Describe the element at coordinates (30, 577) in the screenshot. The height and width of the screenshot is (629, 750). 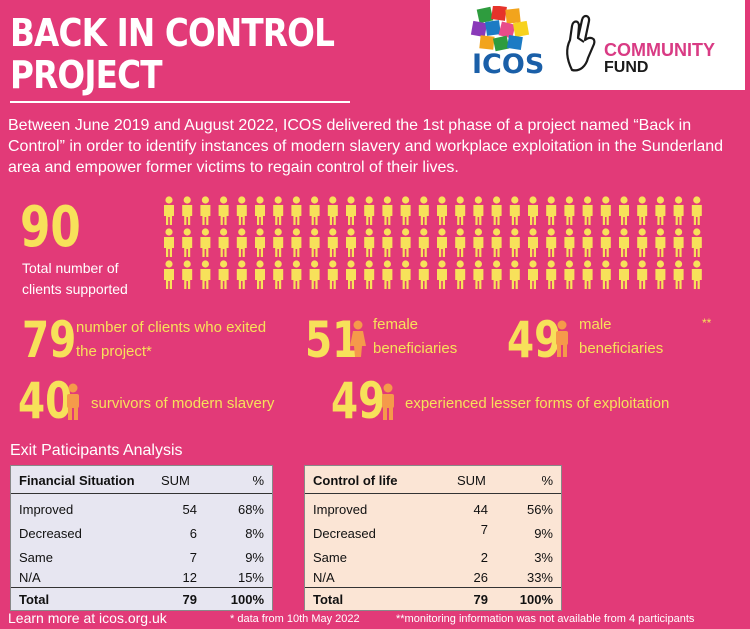
I see `table-cell: N/A` at that location.